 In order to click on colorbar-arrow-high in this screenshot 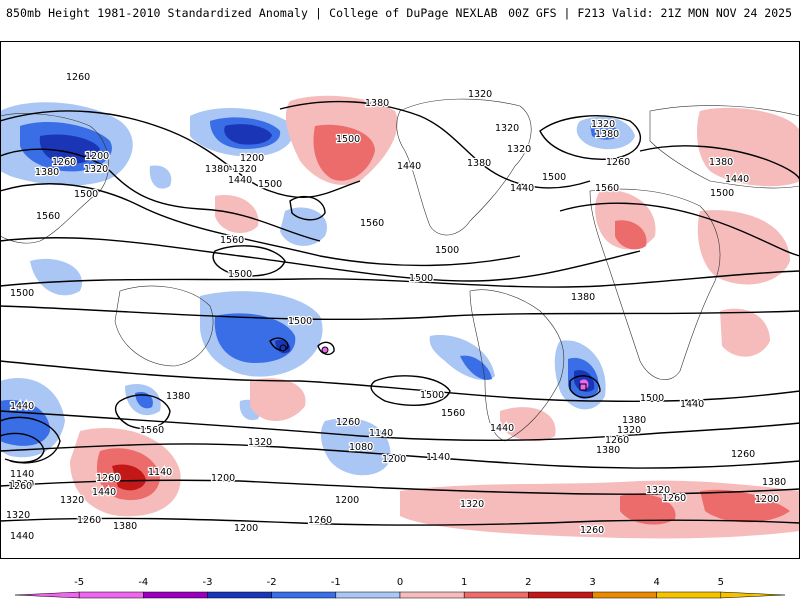, I will do `click(753, 595)`.